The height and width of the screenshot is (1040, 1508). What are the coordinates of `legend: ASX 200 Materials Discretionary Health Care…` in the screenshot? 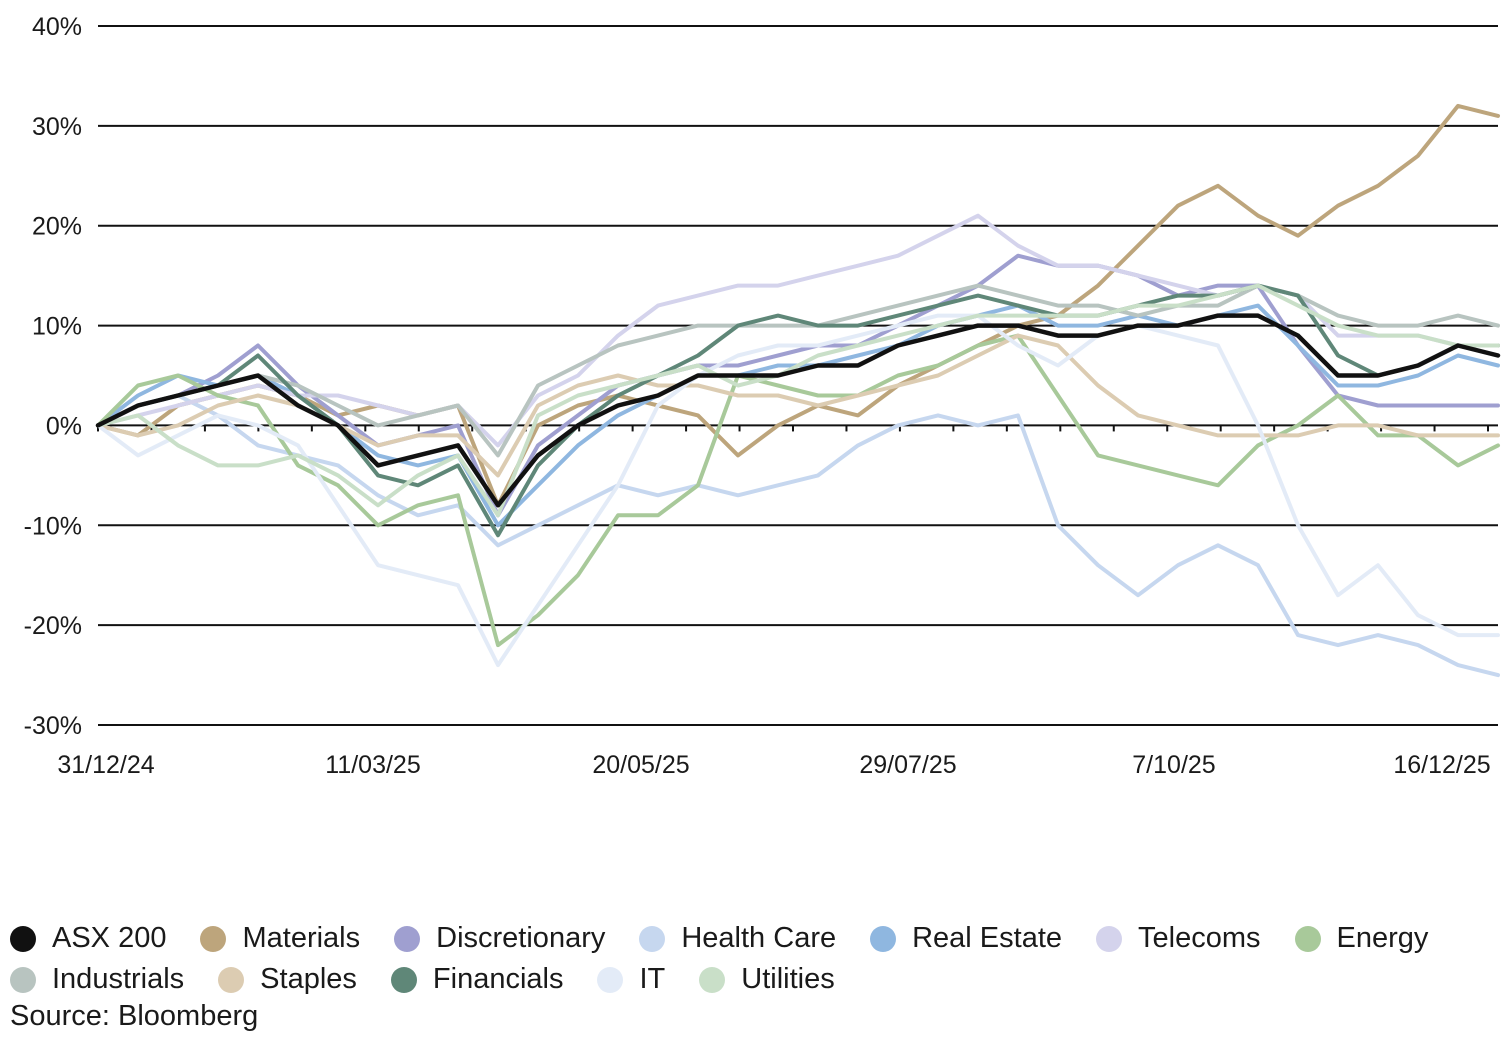 It's located at (757, 959).